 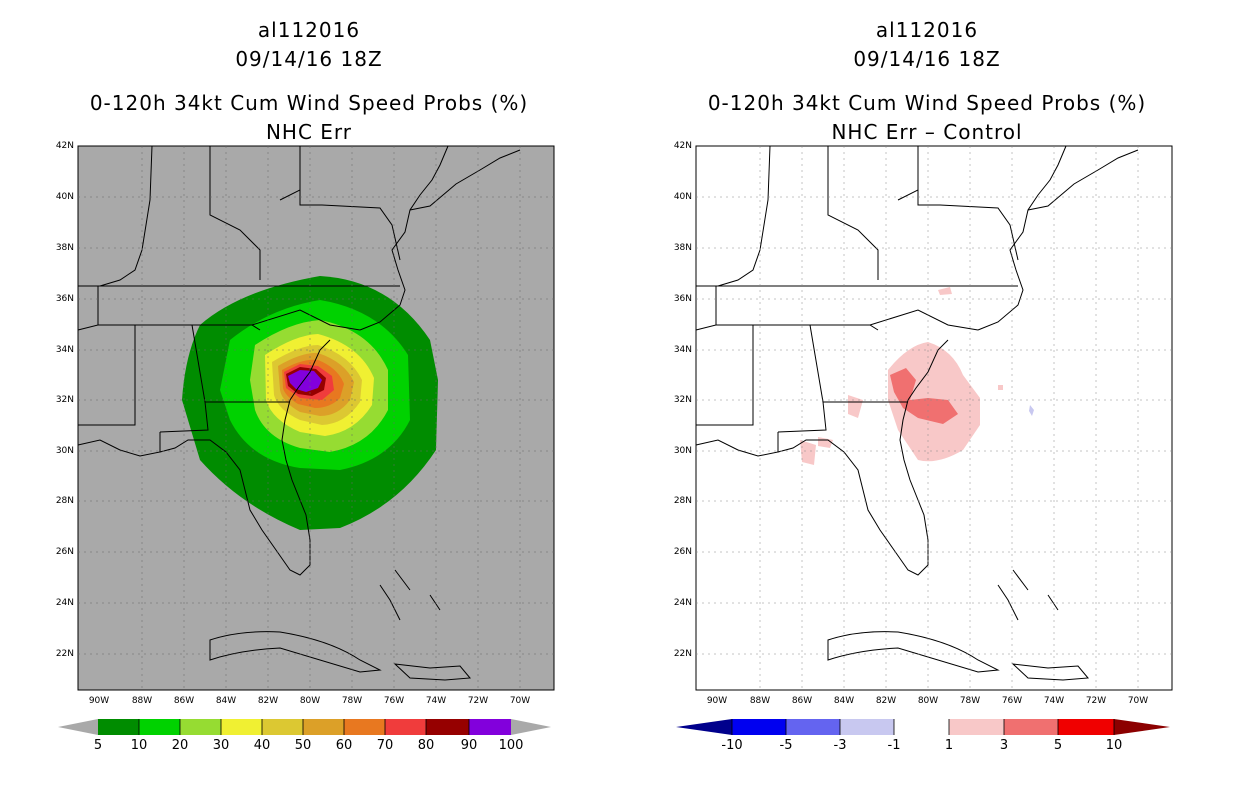 What do you see at coordinates (923, 727) in the screenshot?
I see `colorbar-right` at bounding box center [923, 727].